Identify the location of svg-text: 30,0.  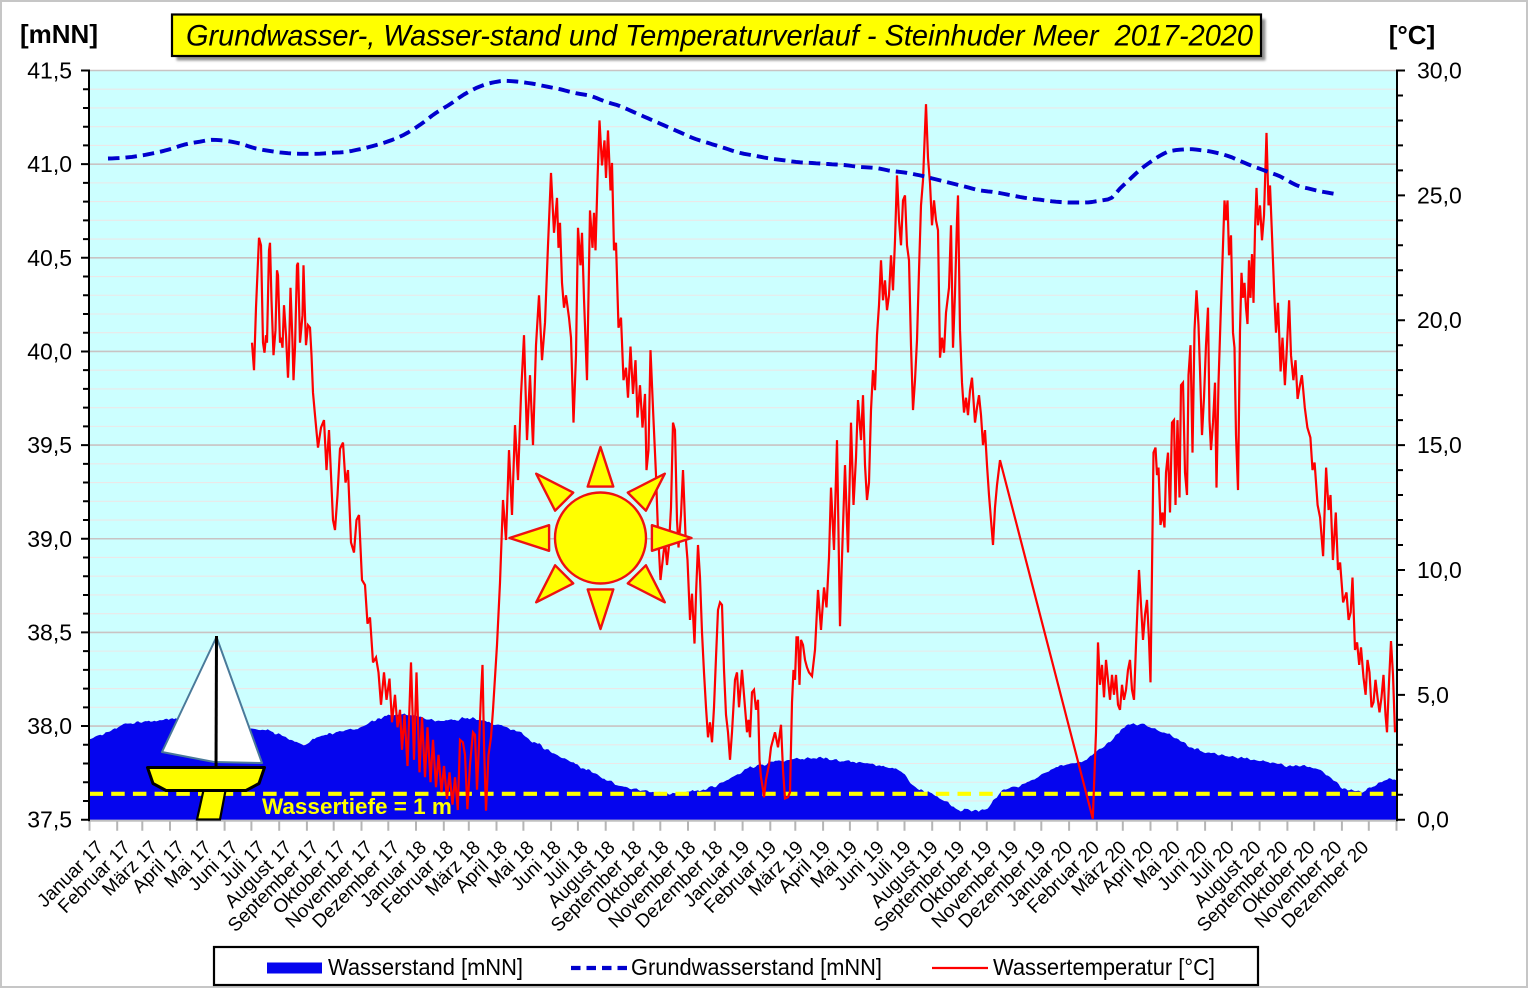
(1439, 71).